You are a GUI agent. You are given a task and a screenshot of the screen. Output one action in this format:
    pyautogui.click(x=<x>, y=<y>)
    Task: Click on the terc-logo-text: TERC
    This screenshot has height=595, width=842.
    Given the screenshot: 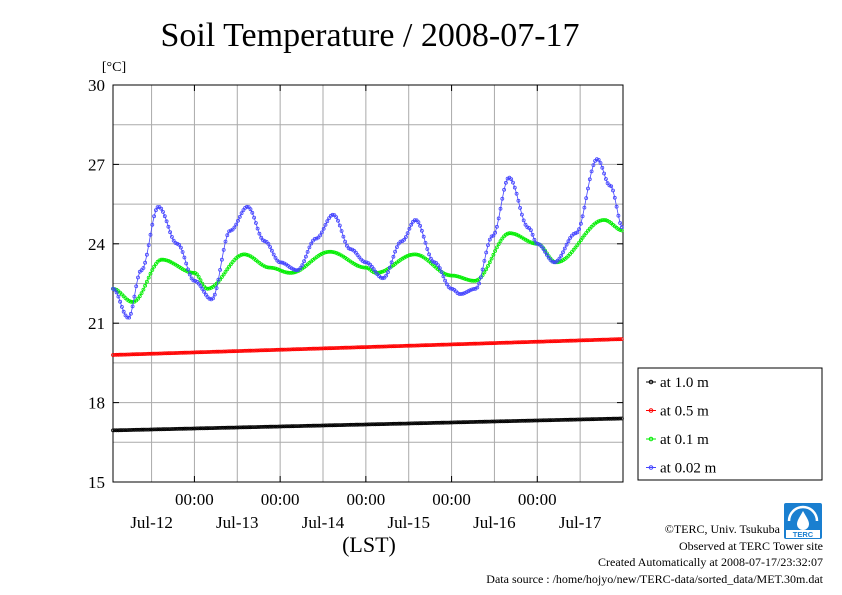 What is the action you would take?
    pyautogui.click(x=803, y=534)
    